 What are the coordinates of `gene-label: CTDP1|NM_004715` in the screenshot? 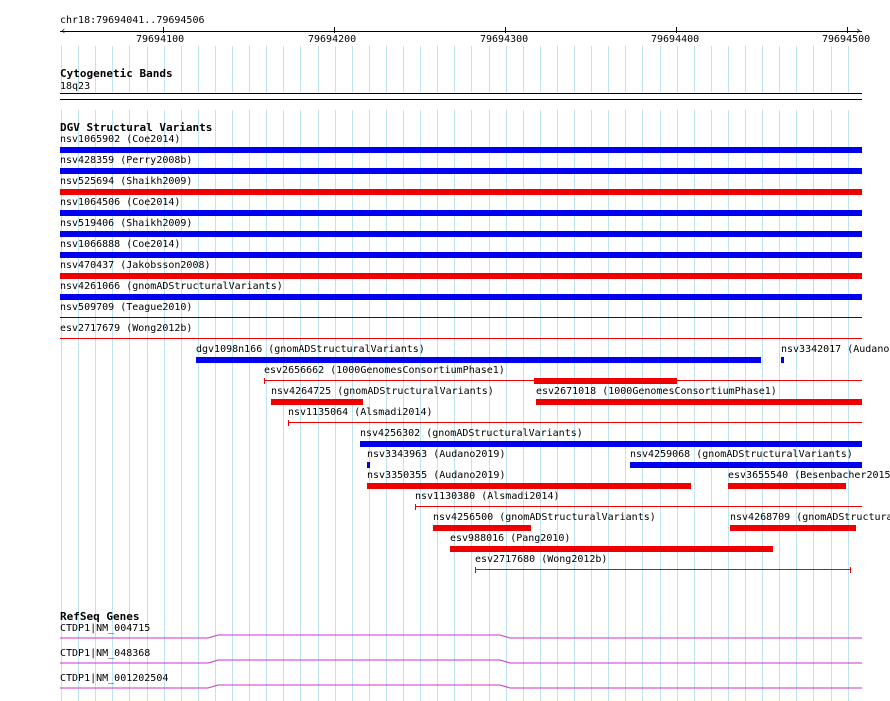 It's located at (105, 628).